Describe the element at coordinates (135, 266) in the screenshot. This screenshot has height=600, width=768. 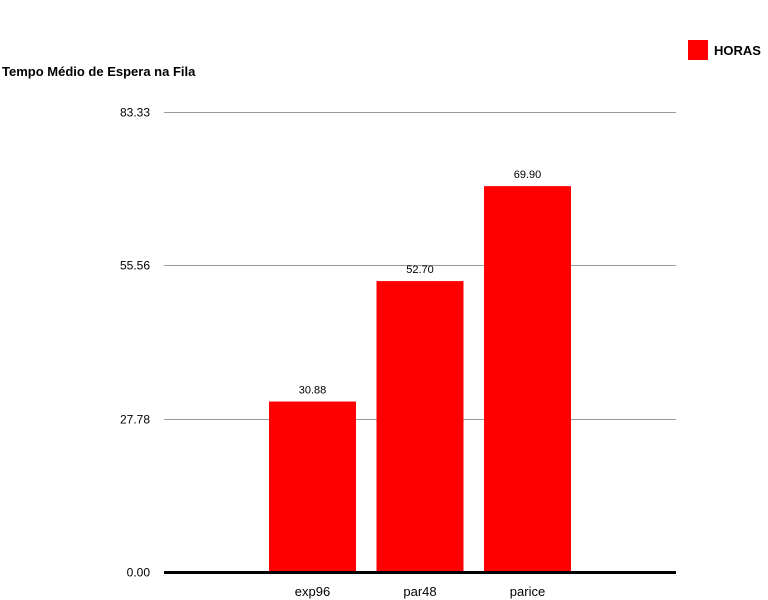
I see `y-tick-label: 55.56` at that location.